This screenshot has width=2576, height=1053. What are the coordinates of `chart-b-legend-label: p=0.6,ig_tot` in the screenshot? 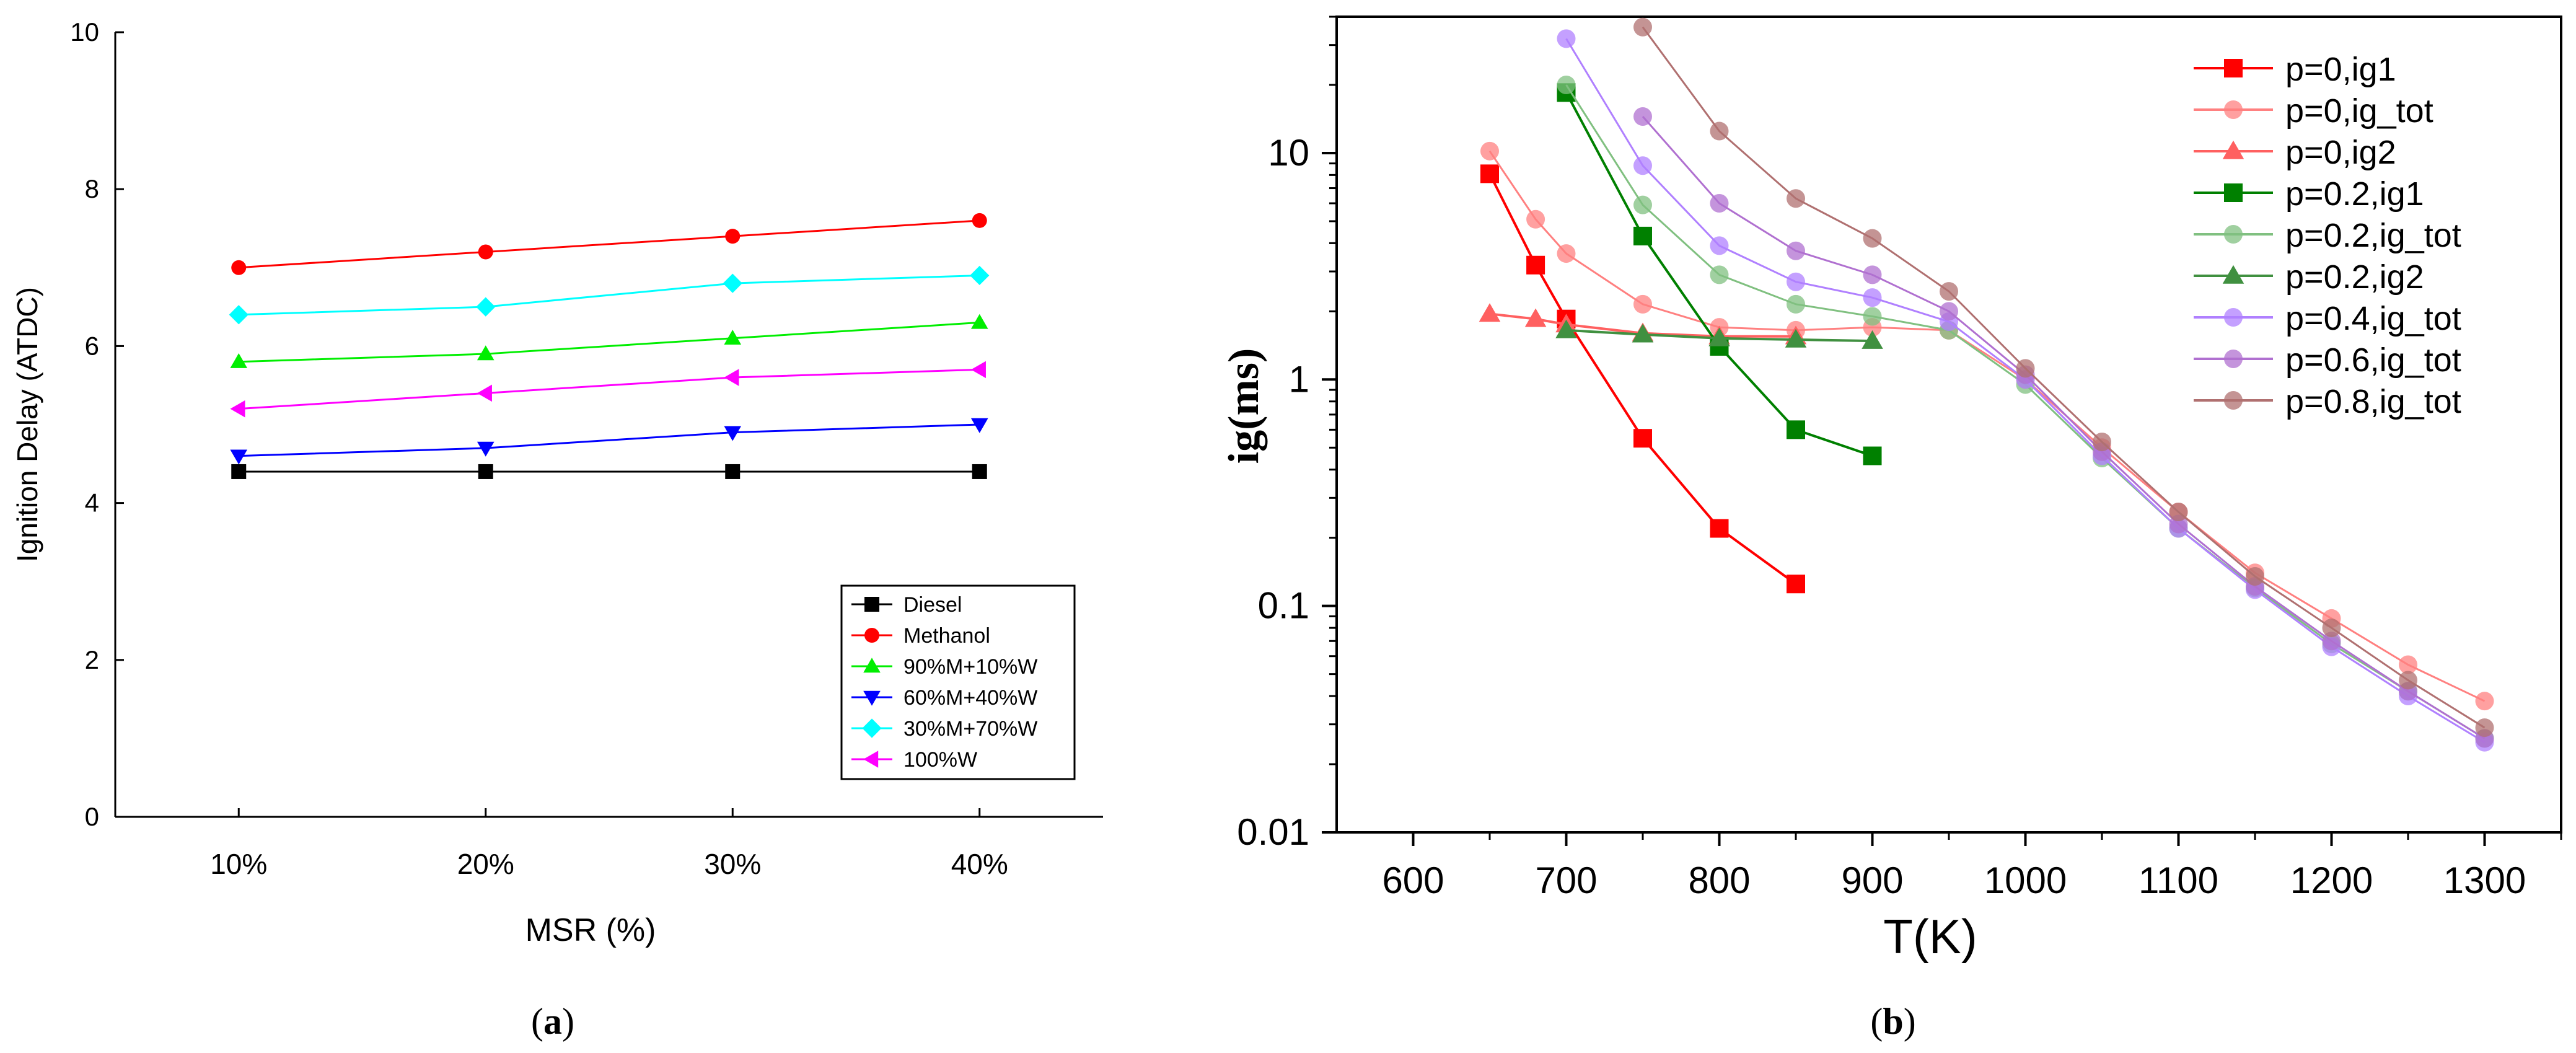 It's located at (2373, 360).